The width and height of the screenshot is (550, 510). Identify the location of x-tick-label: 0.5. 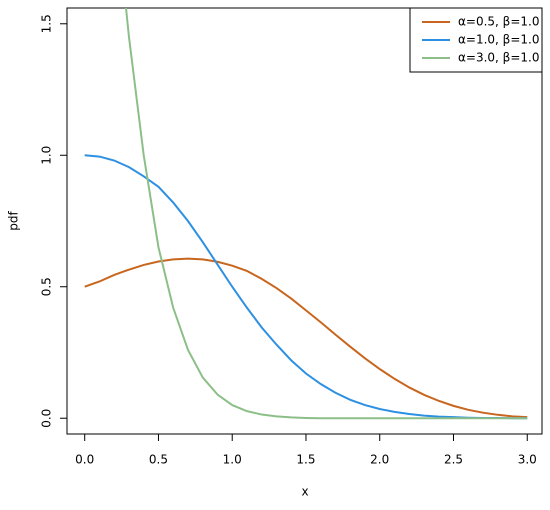
(158, 460).